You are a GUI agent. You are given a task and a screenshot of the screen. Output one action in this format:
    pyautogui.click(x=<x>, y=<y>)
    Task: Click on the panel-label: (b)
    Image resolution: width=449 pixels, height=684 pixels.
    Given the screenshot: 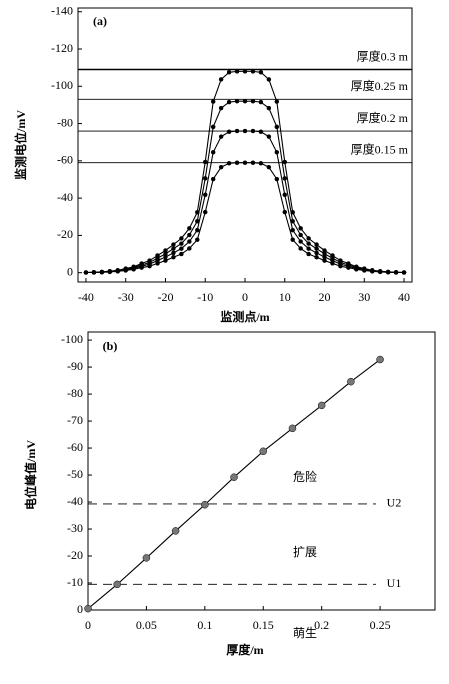 What is the action you would take?
    pyautogui.click(x=110, y=346)
    